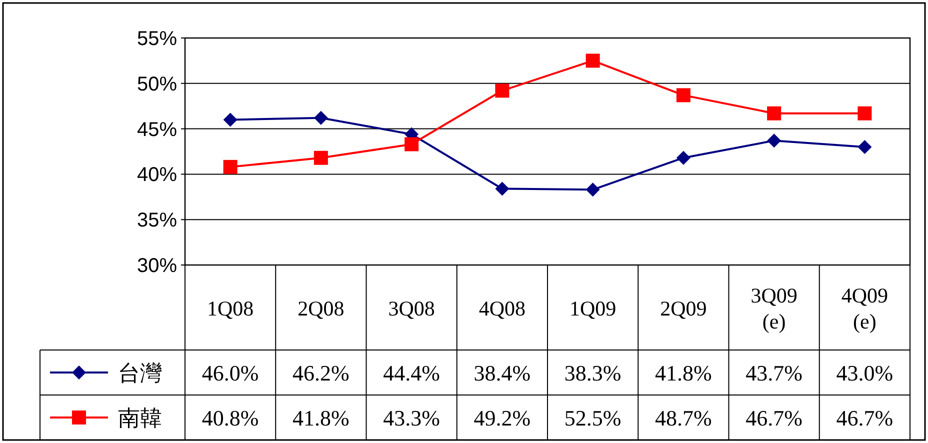  What do you see at coordinates (593, 418) in the screenshot?
I see `data-label: 52.5%` at bounding box center [593, 418].